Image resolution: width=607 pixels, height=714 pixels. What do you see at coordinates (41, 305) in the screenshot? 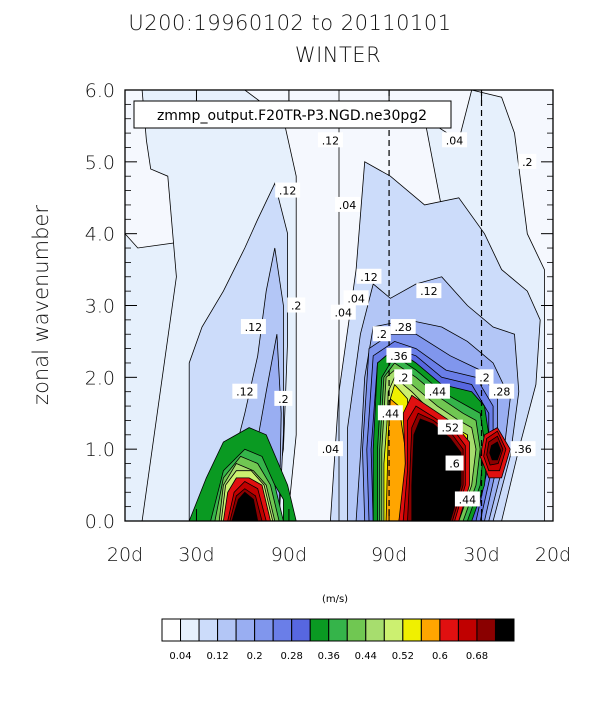
I see `y-axis-label: zonal wavenumber` at bounding box center [41, 305].